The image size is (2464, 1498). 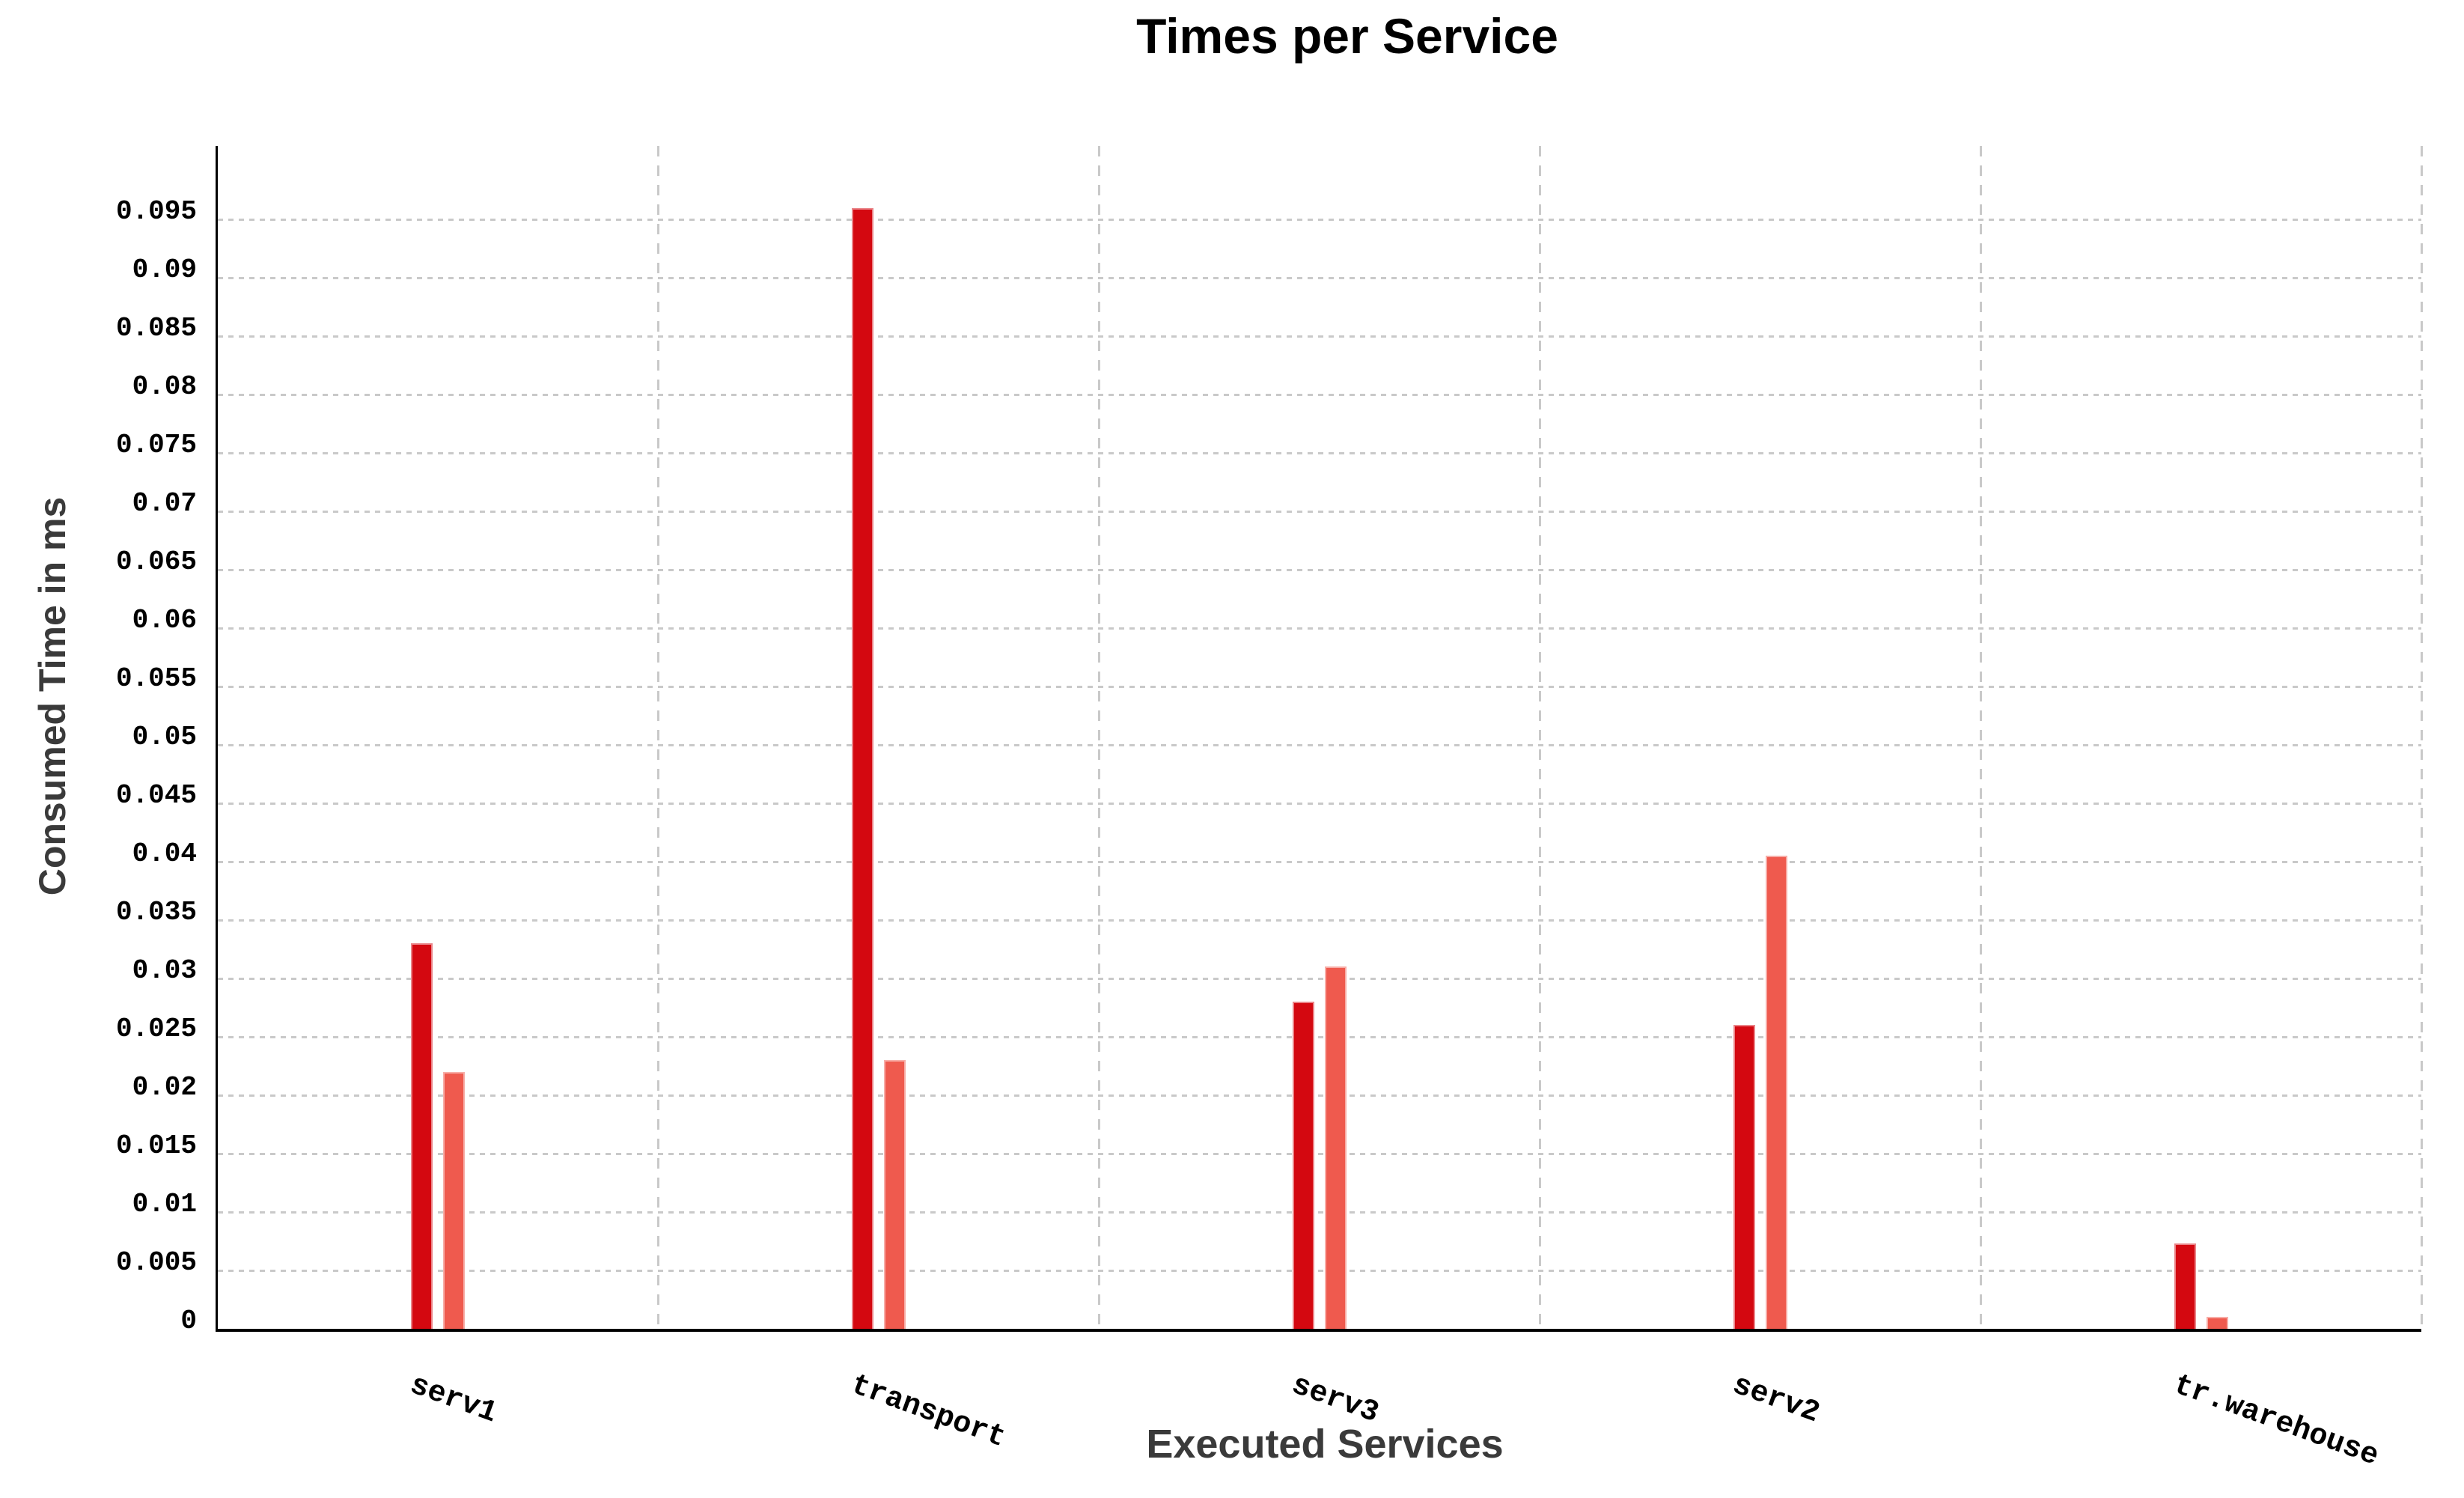 What do you see at coordinates (164, 1204) in the screenshot?
I see `y-tick-label: 0.01` at bounding box center [164, 1204].